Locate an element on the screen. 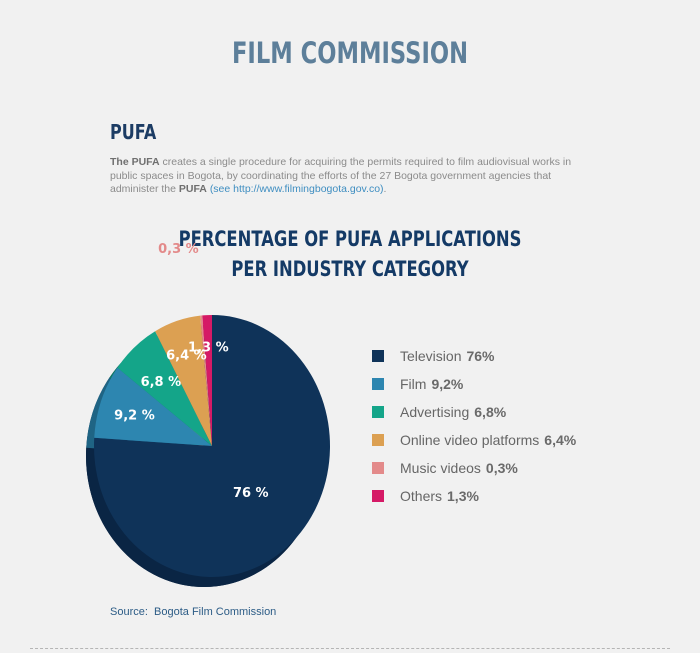 The width and height of the screenshot is (700, 653). intro-link: (see http://www.filmingbogota.gov.co) is located at coordinates (296, 189).